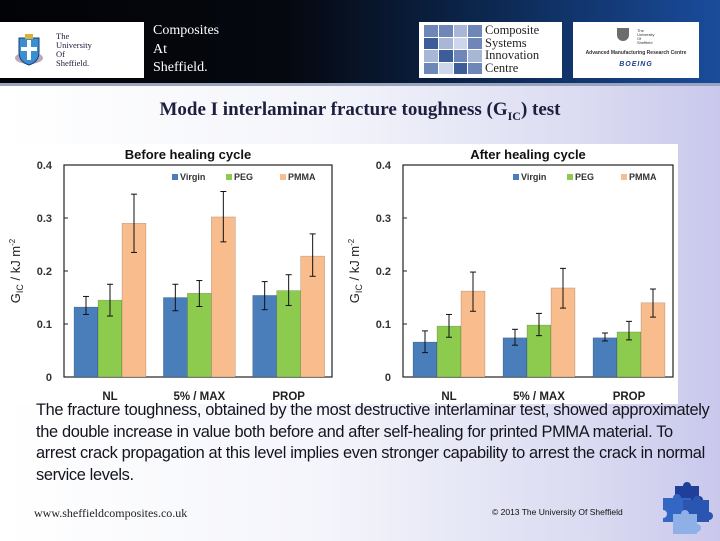 The height and width of the screenshot is (541, 720). Describe the element at coordinates (29, 50) in the screenshot. I see `university-crest-icon` at that location.